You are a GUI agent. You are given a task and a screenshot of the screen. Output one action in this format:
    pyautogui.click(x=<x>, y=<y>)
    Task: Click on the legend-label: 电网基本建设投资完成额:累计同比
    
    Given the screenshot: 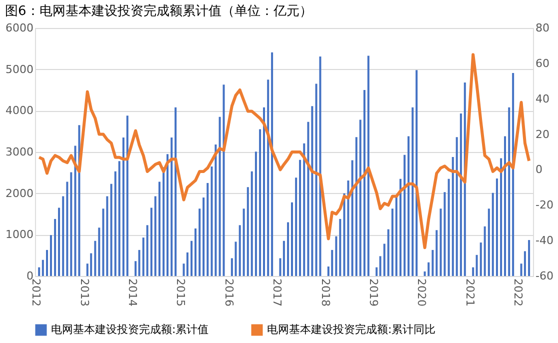 What is the action you would take?
    pyautogui.click(x=351, y=329)
    